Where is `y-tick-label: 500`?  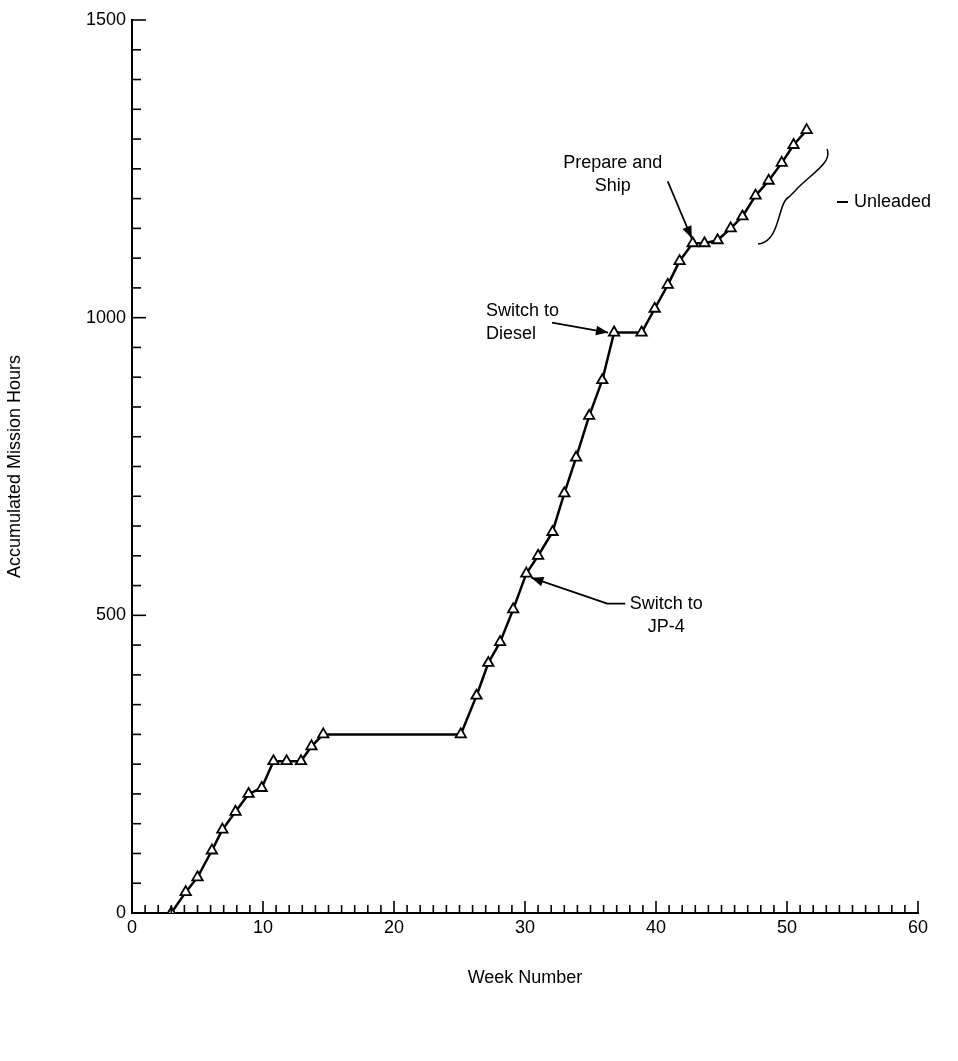 y-tick-label: 500 is located at coordinates (110, 614).